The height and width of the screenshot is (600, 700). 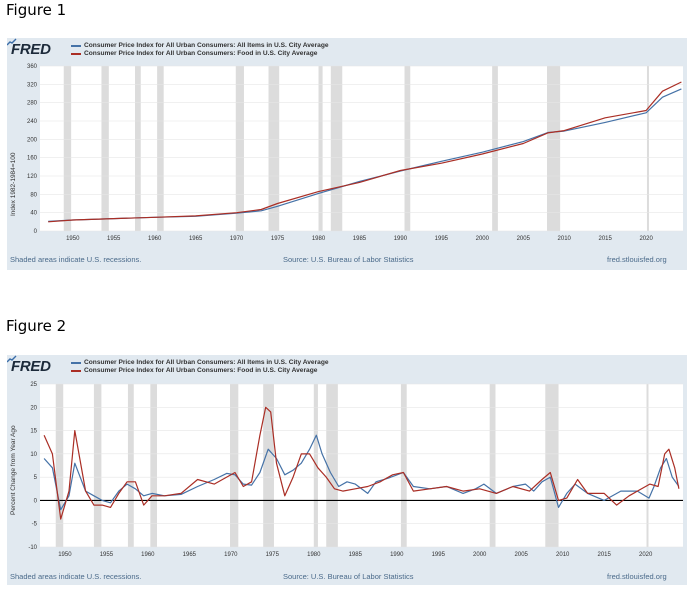 I want to click on y-tick-label: 40, so click(x=33, y=214).